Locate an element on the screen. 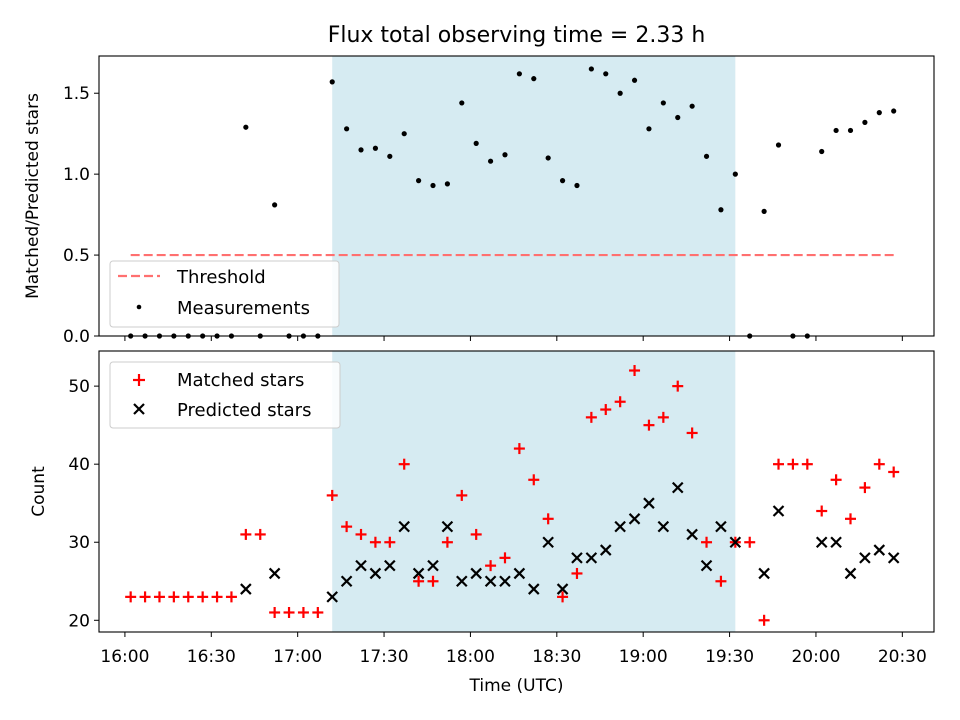  legend-measurements-label: Measurements is located at coordinates (243, 308).